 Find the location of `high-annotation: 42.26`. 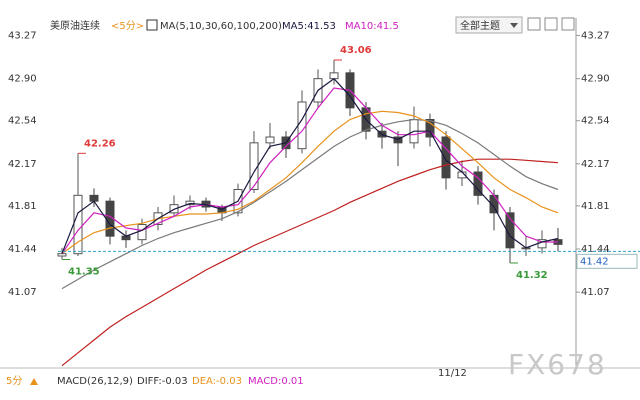

high-annotation: 42.26 is located at coordinates (100, 143).